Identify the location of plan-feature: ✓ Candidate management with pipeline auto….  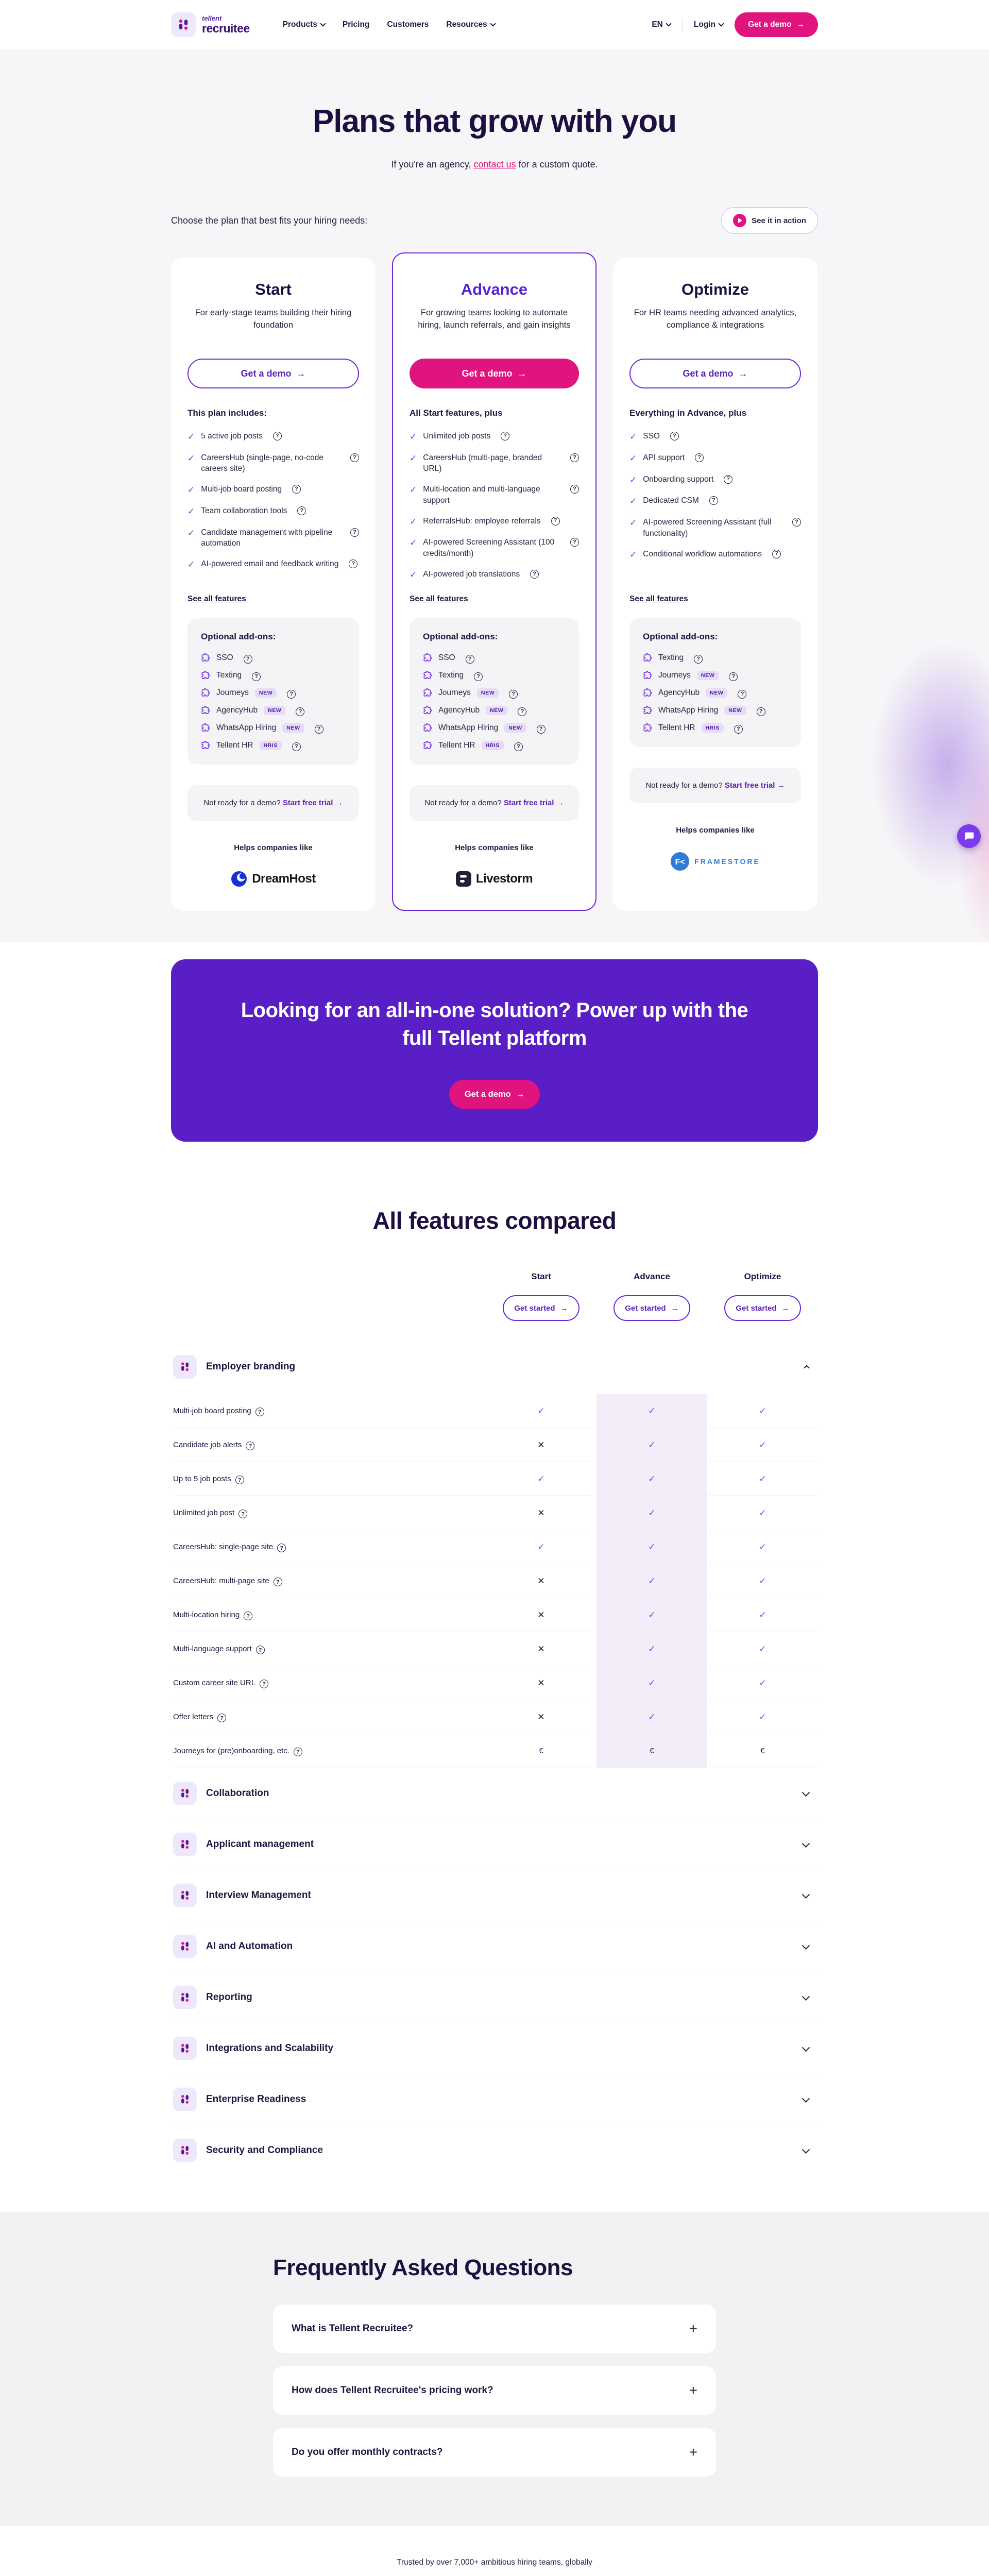
(273, 538).